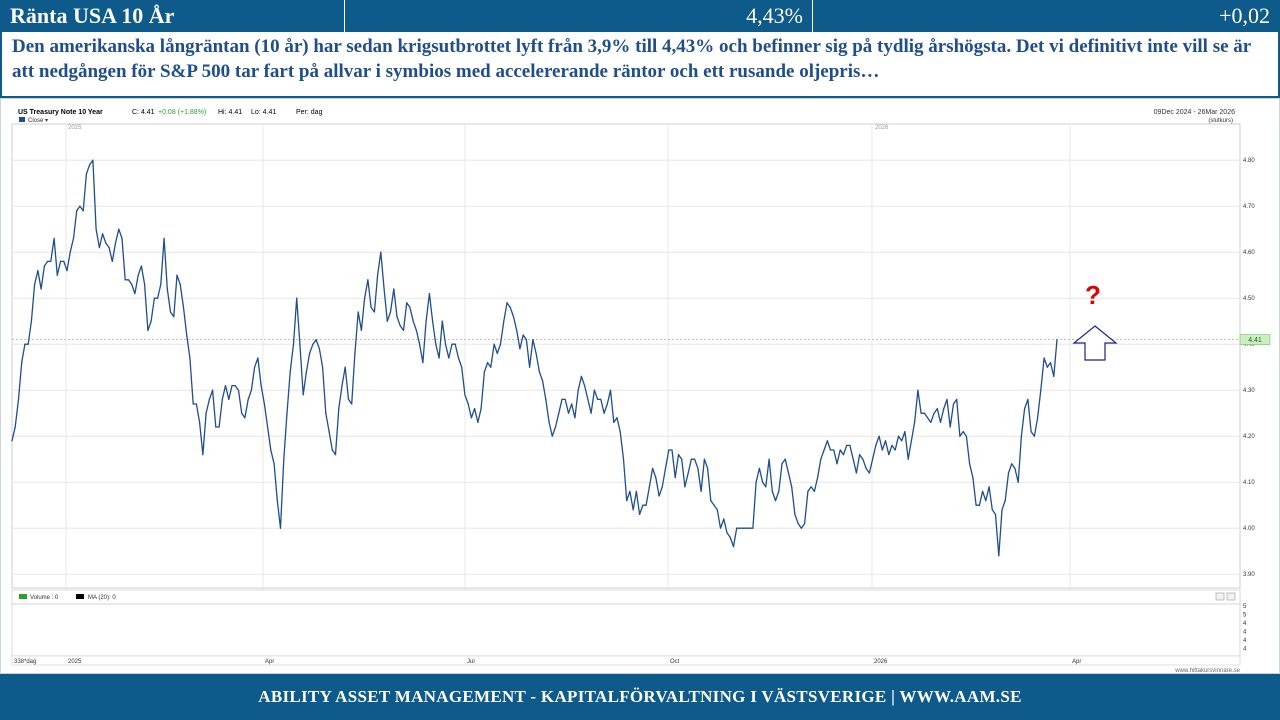  What do you see at coordinates (1249, 207) in the screenshot?
I see `y-tick-label: 4.70` at bounding box center [1249, 207].